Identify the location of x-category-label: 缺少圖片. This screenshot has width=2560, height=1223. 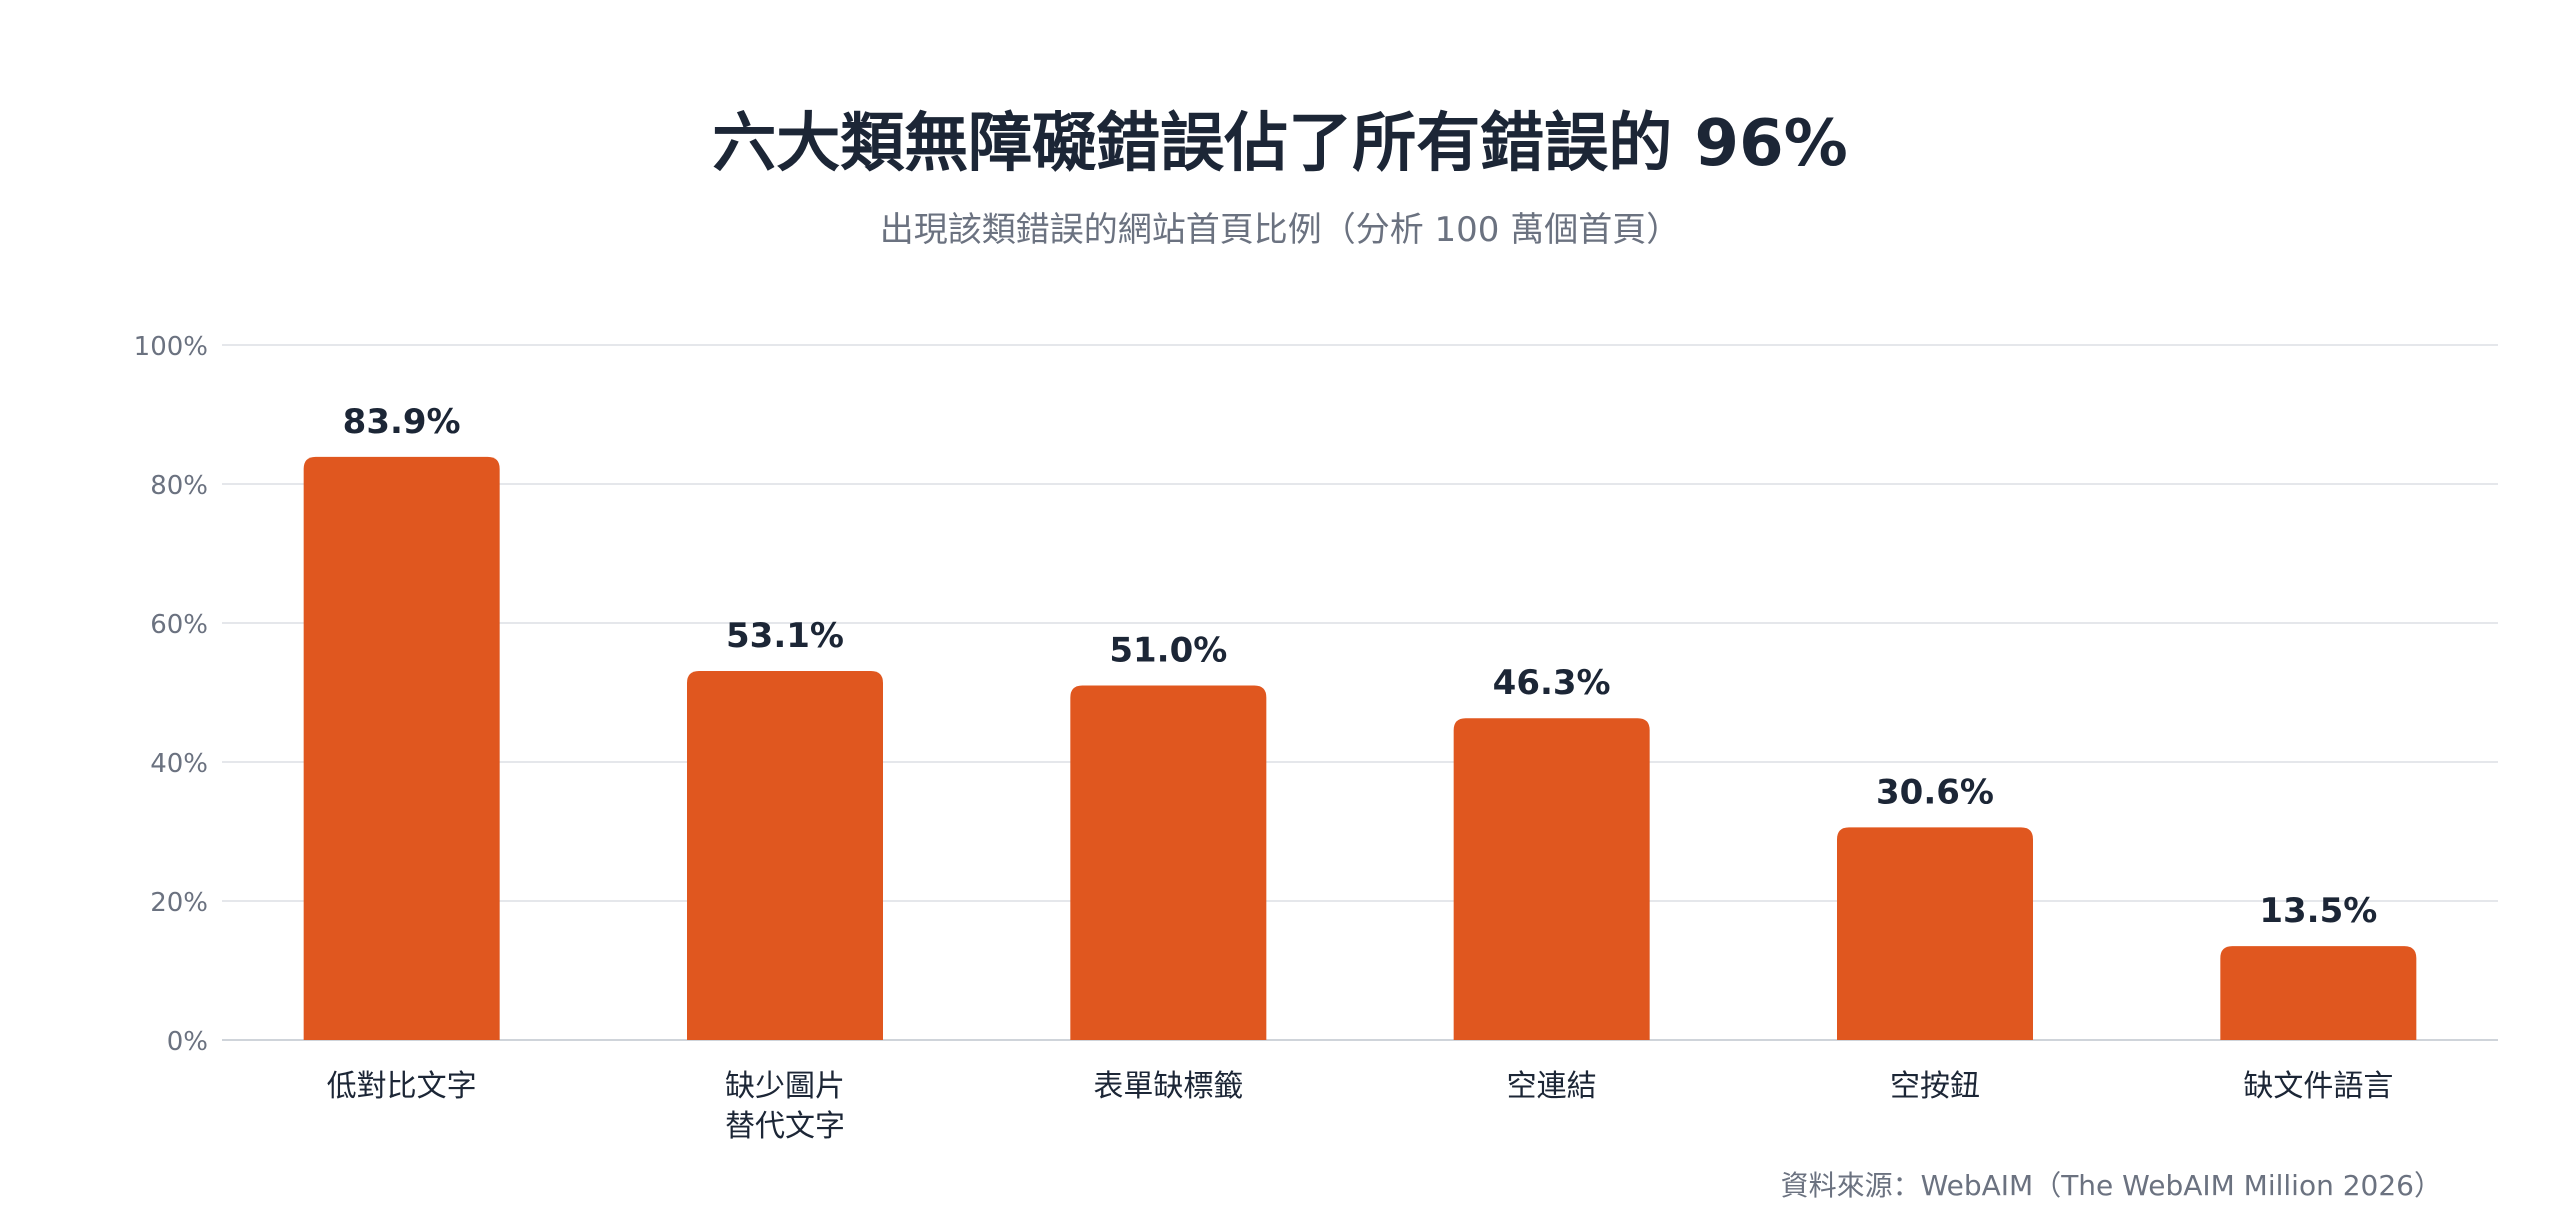
(785, 1086).